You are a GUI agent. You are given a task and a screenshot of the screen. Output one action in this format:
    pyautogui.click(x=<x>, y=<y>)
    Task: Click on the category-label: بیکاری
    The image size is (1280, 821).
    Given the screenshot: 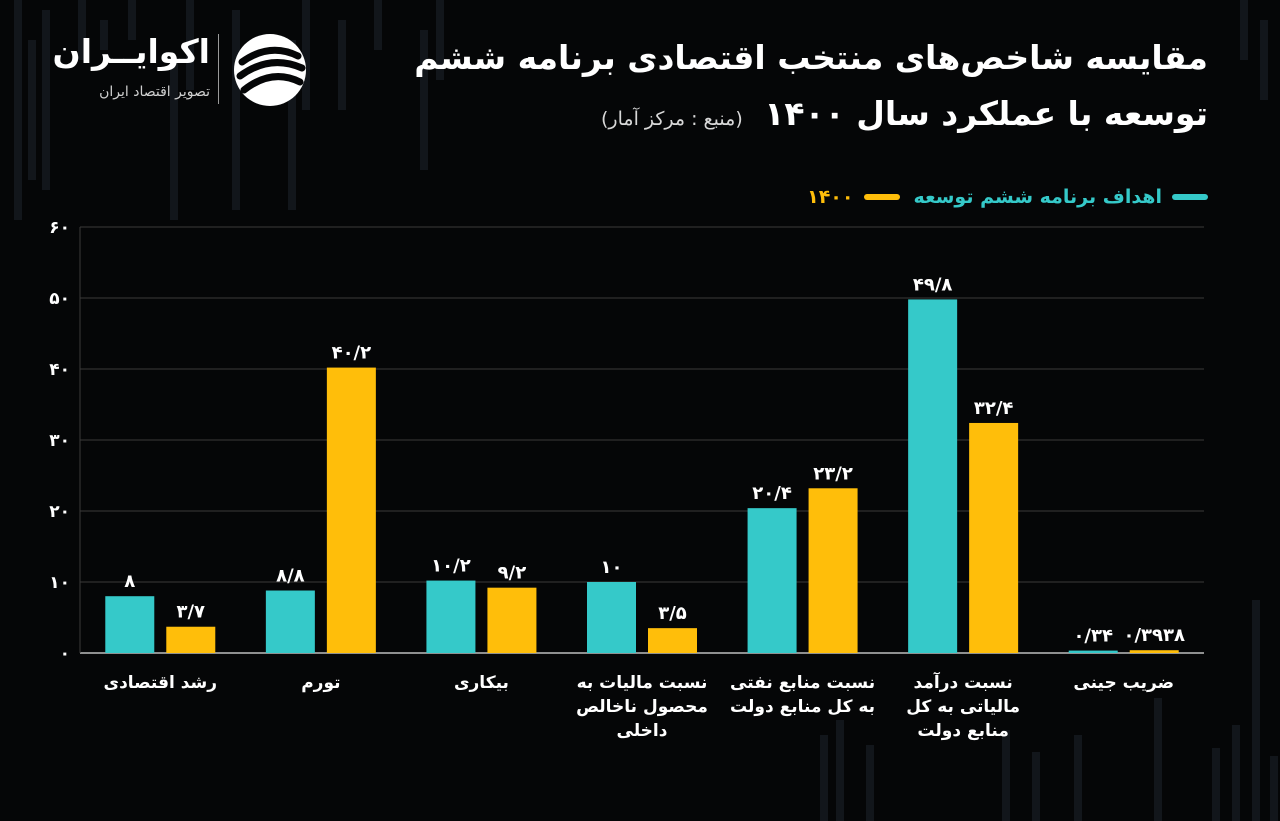 What is the action you would take?
    pyautogui.click(x=481, y=683)
    